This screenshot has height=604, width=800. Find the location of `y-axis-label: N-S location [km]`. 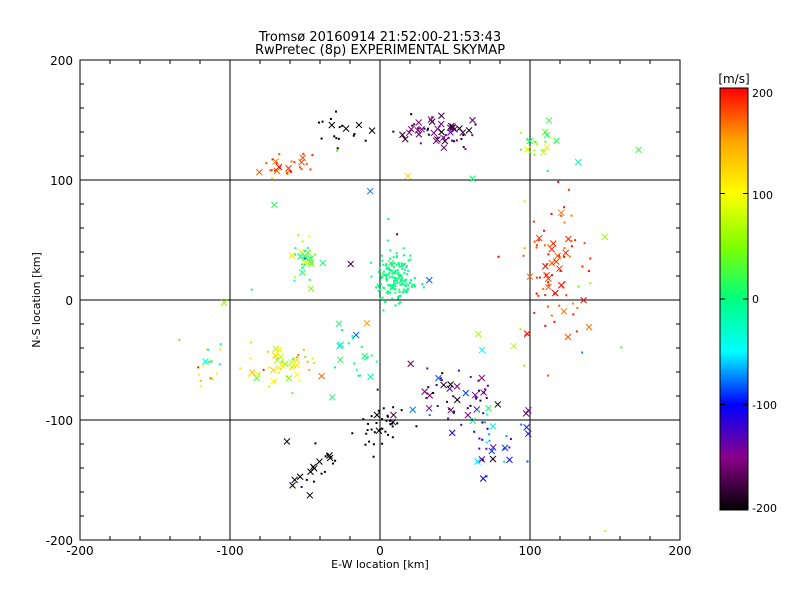

y-axis-label: N-S location [km] is located at coordinates (36, 300).